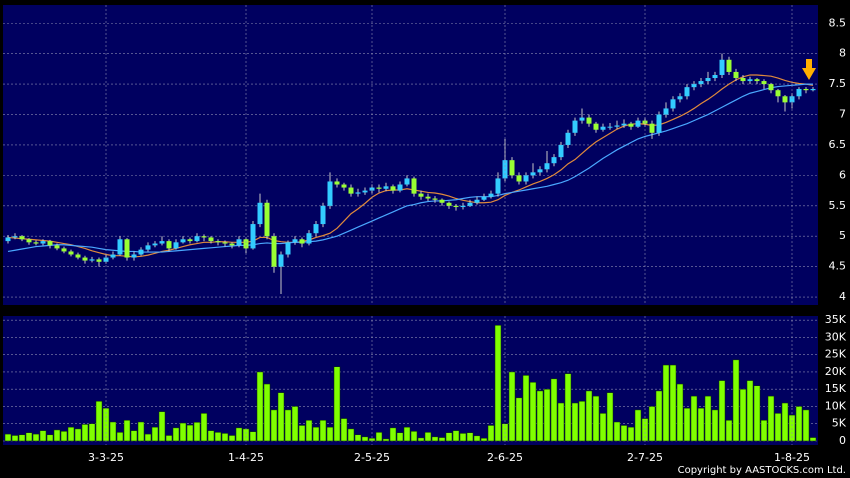 This screenshot has height=478, width=850. I want to click on y-tick-label: 8.5, so click(838, 22).